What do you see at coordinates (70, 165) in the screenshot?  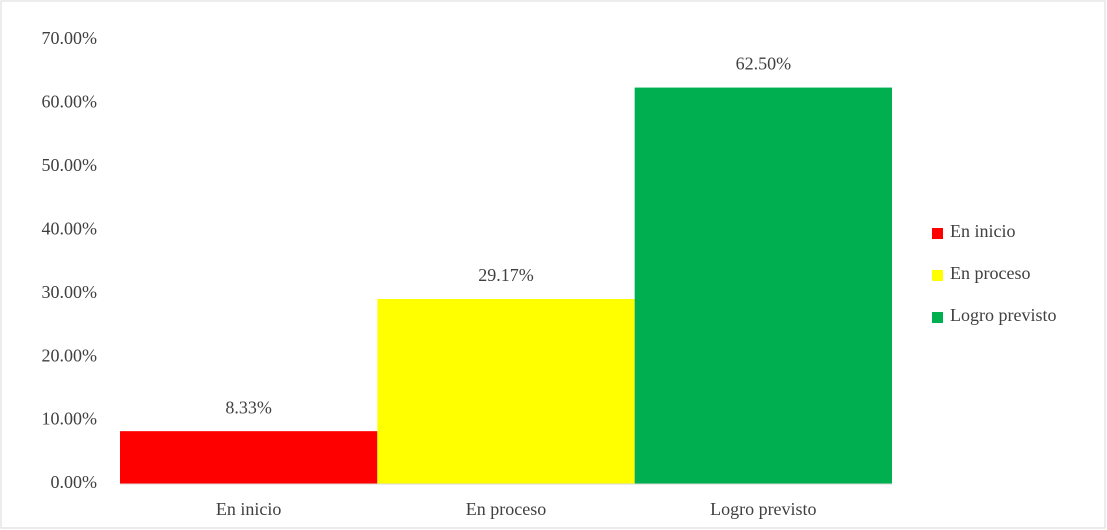 I see `y-tick-label: 50.00%` at bounding box center [70, 165].